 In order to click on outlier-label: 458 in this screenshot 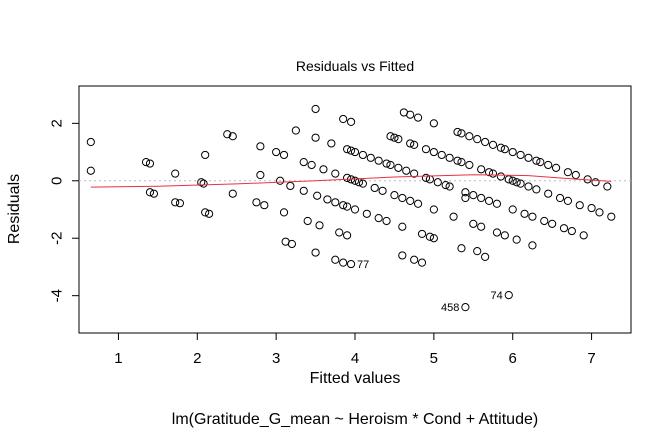, I will do `click(450, 308)`.